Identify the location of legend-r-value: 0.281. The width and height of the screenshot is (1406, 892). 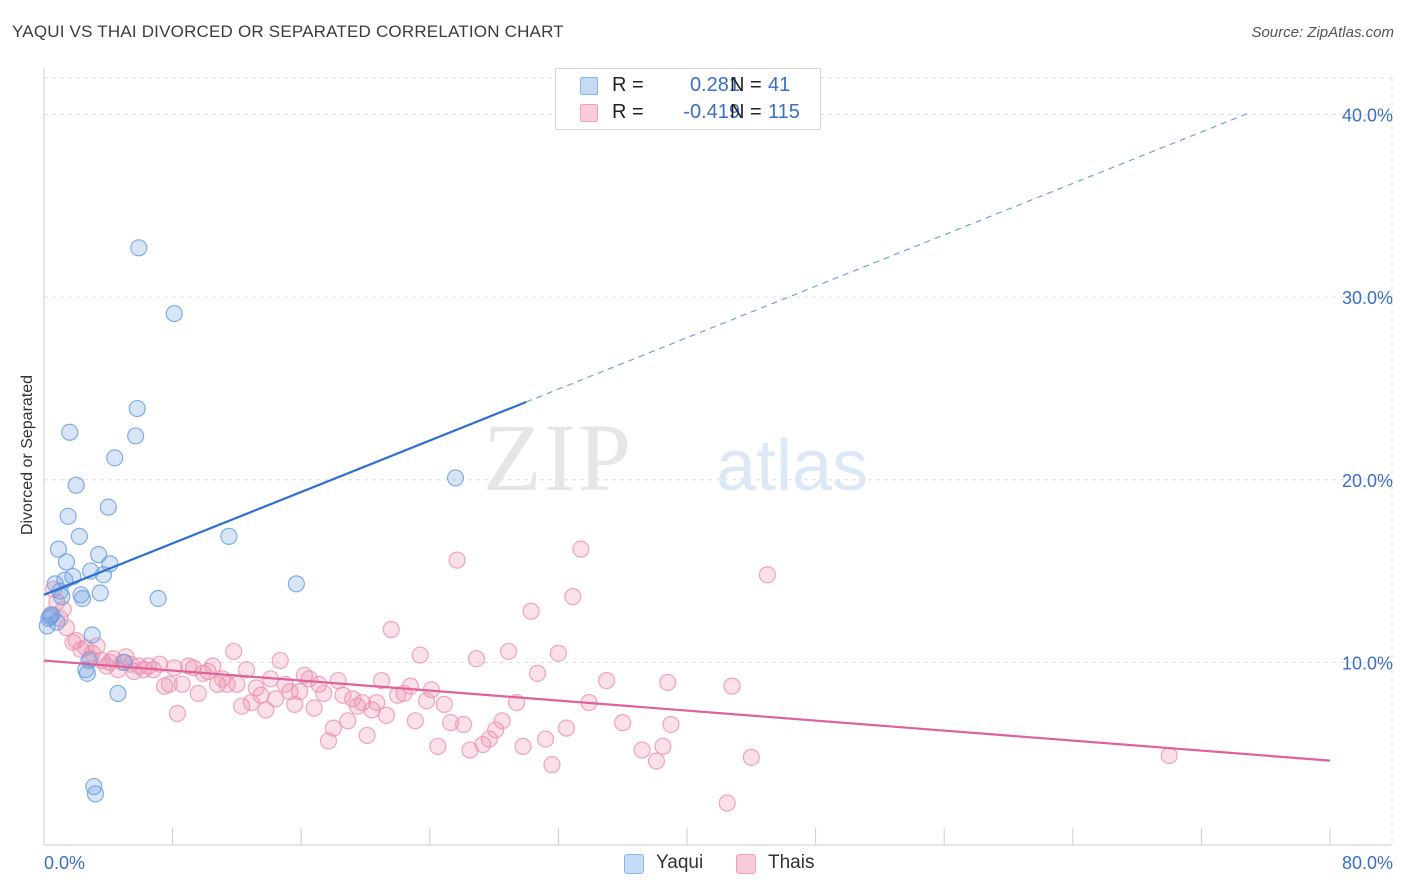
(714, 85).